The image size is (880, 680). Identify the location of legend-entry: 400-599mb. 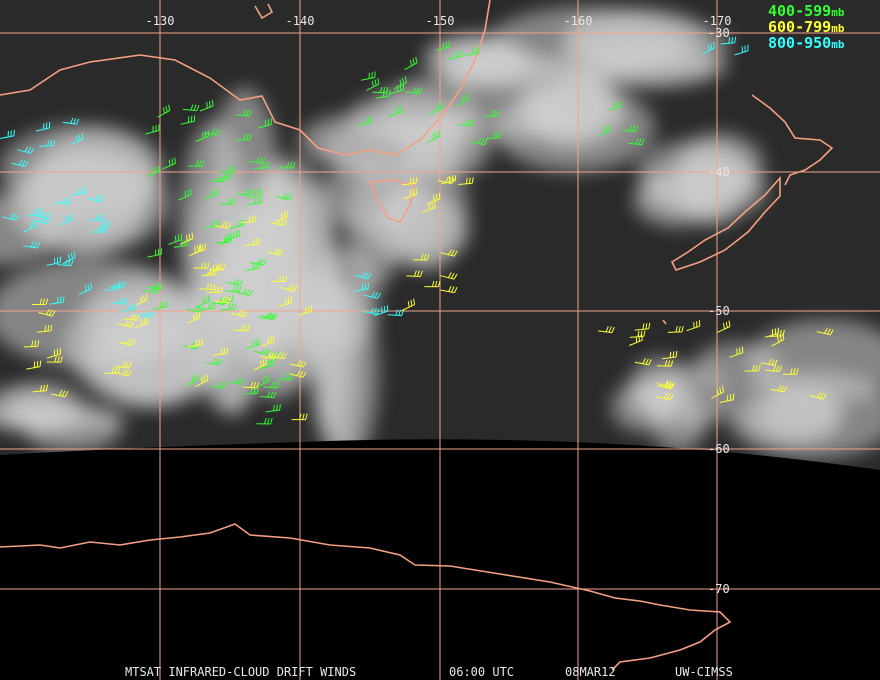
(806, 11).